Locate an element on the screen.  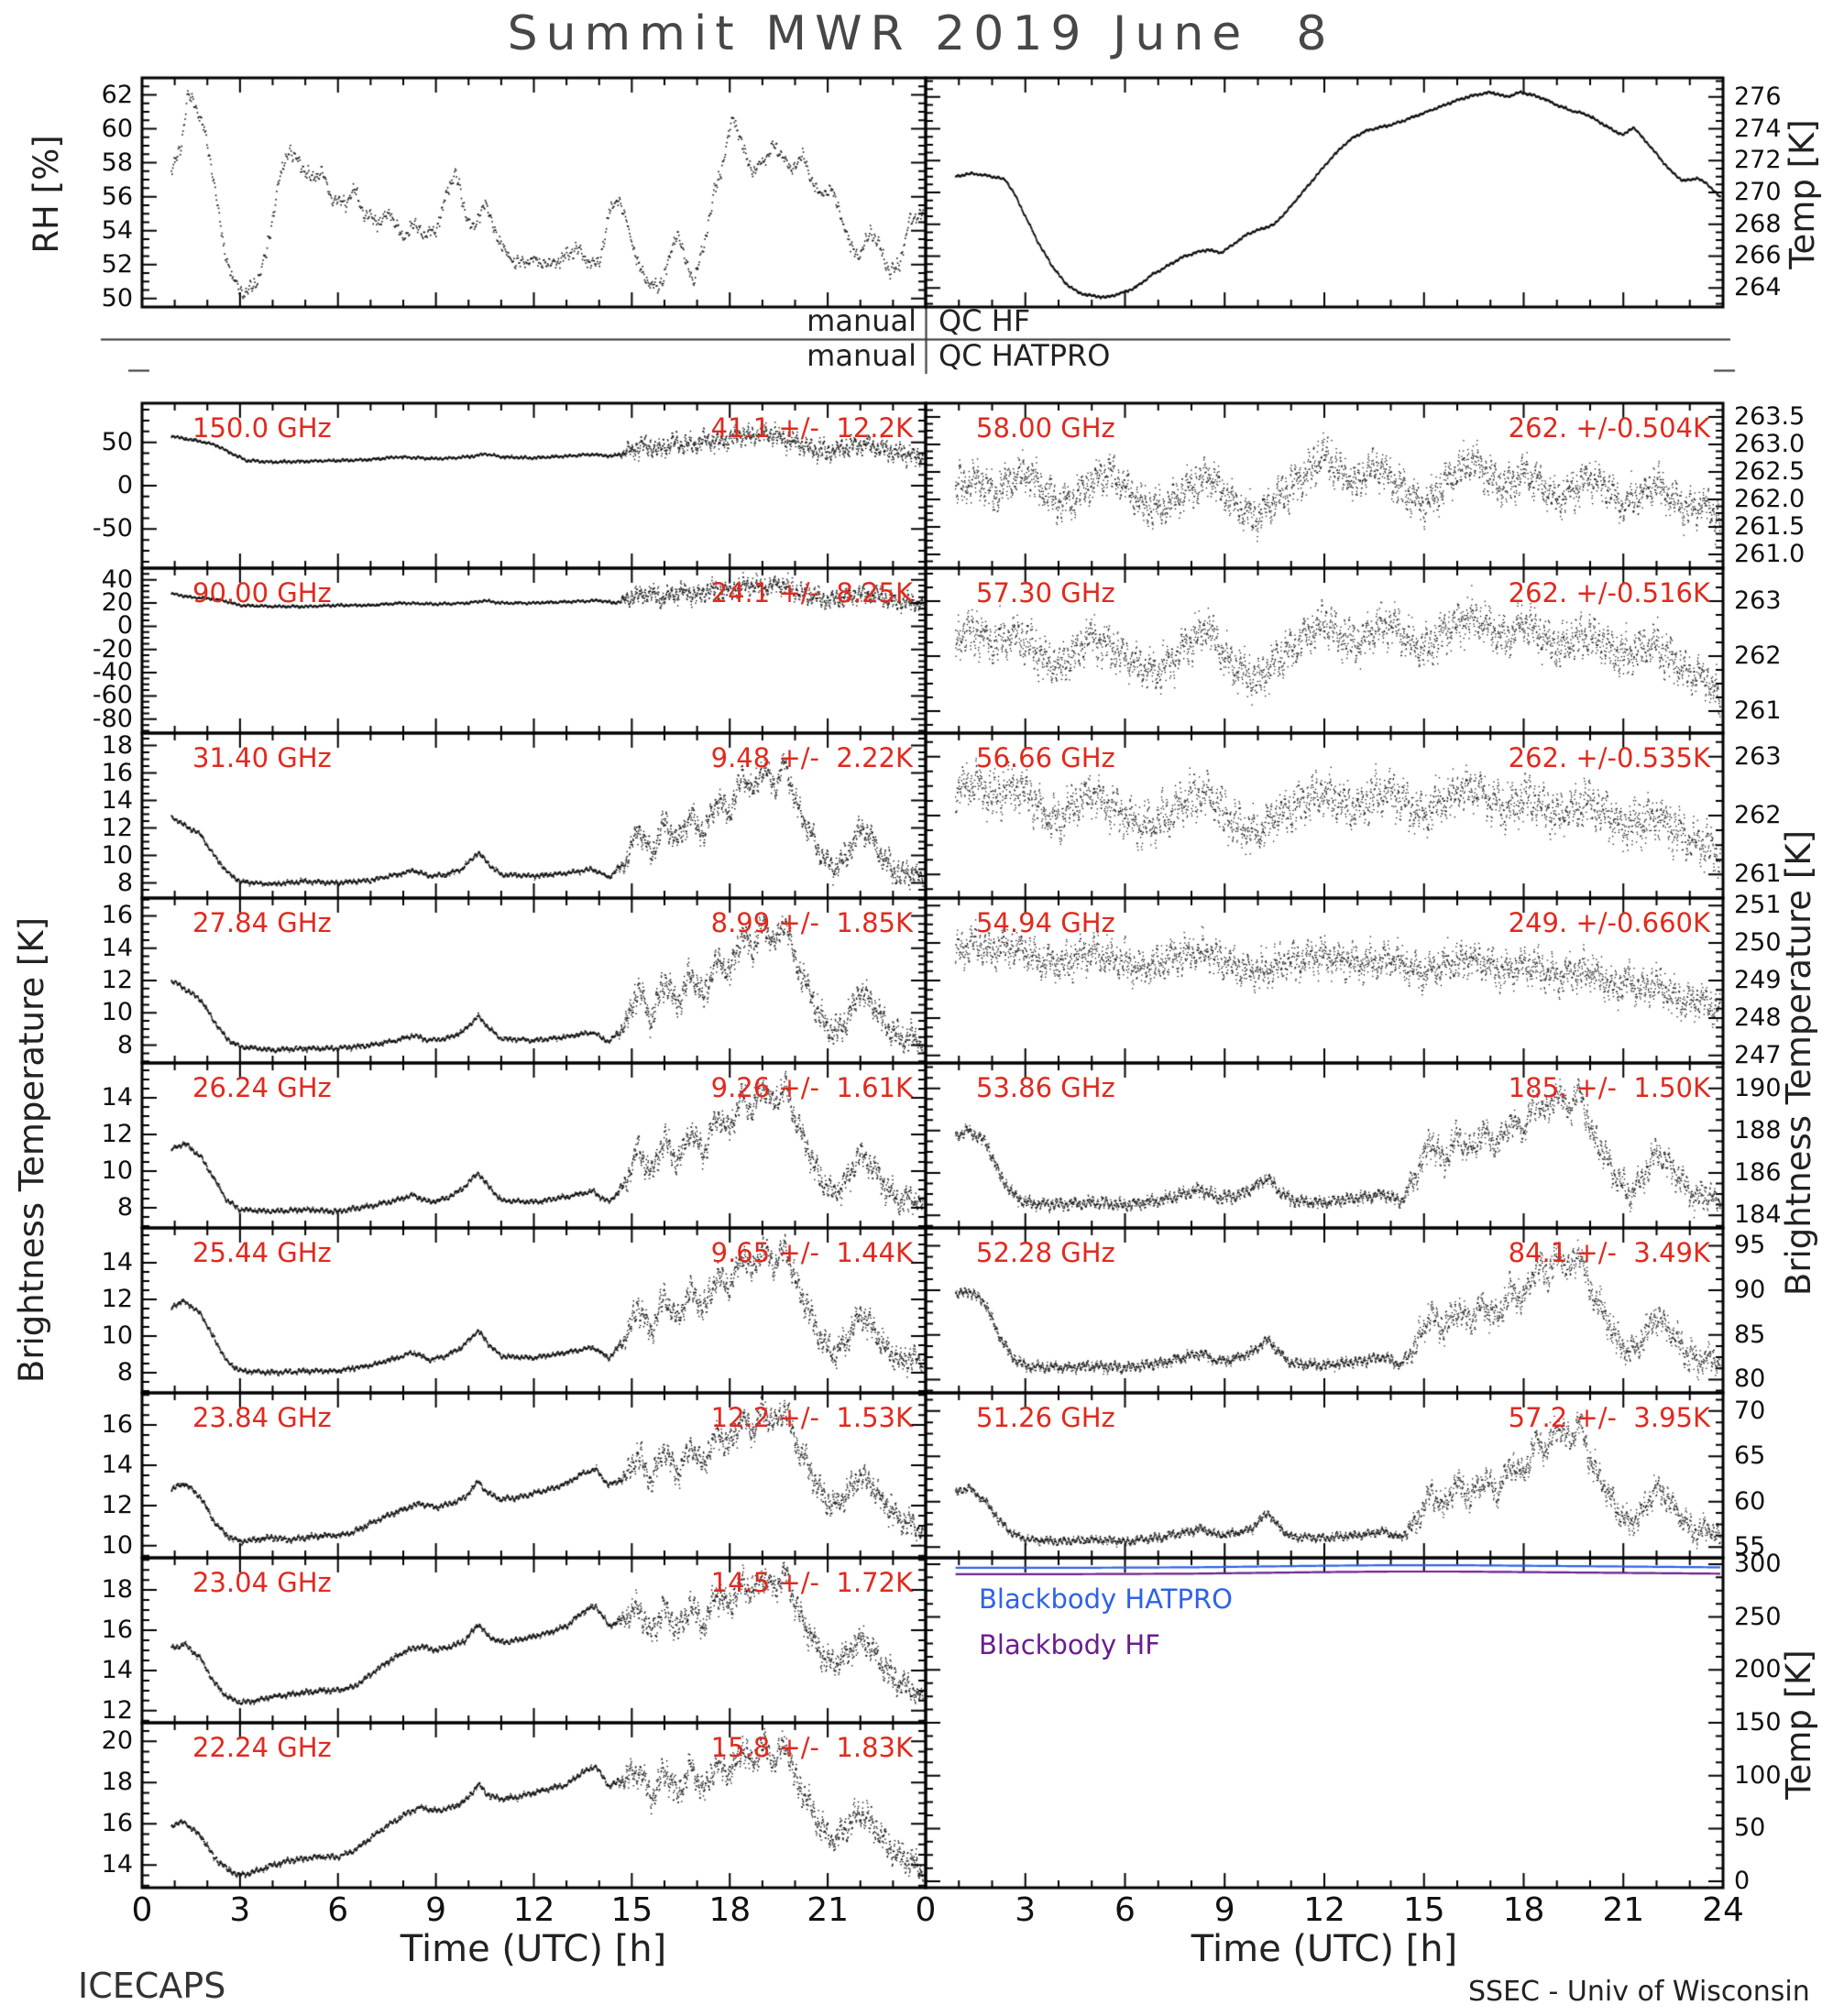
y-tick-label: 70 is located at coordinates (1750, 1410).